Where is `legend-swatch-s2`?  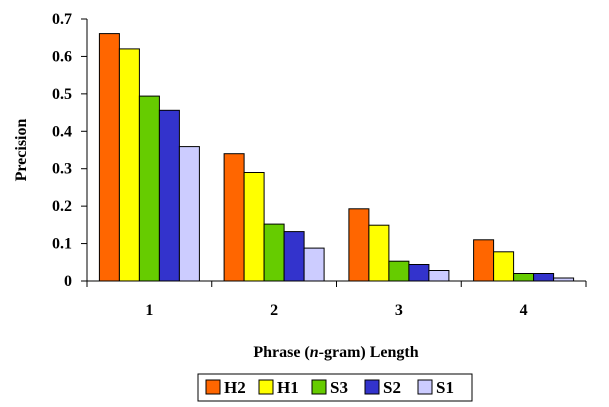
legend-swatch-s2 is located at coordinates (372, 387).